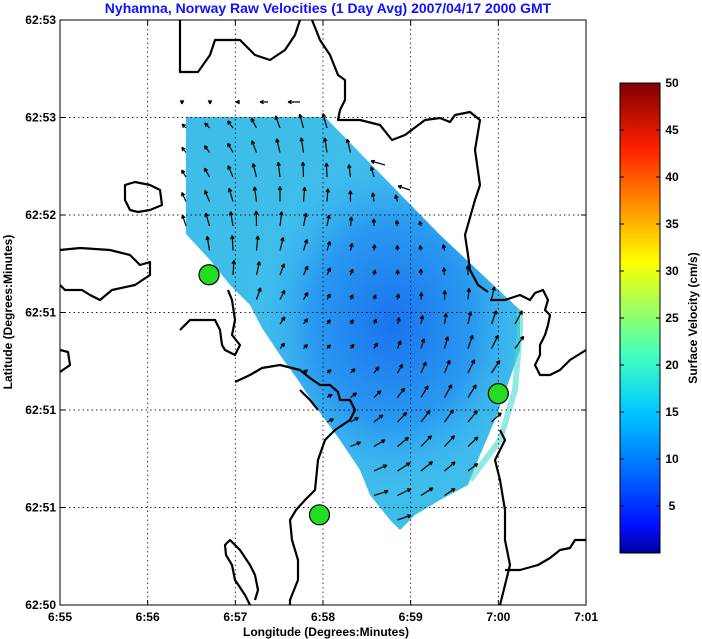 This screenshot has width=702, height=639. I want to click on velocity-field-edge, so click(495, 396).